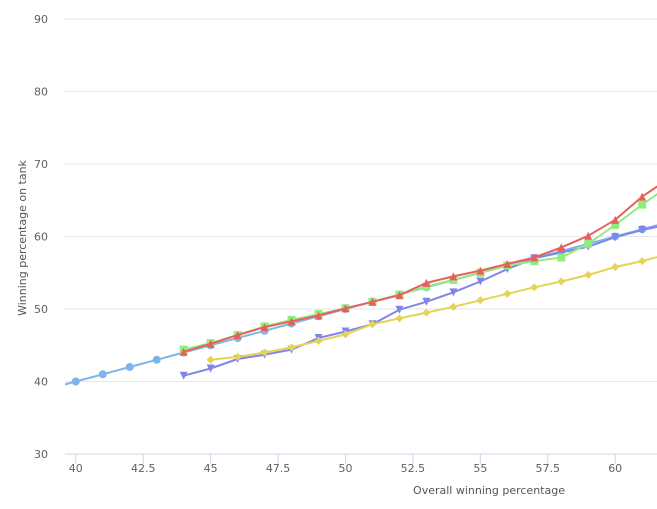  I want to click on x-tick-label: 55, so click(480, 468).